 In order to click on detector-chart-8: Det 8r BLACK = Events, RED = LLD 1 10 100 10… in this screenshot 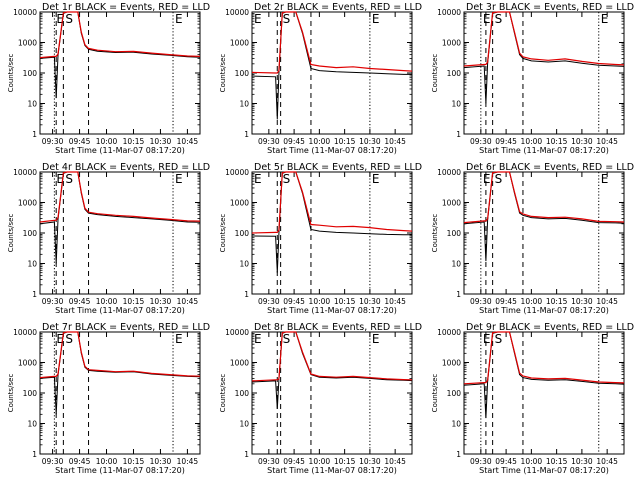, I will do `click(320, 398)`.